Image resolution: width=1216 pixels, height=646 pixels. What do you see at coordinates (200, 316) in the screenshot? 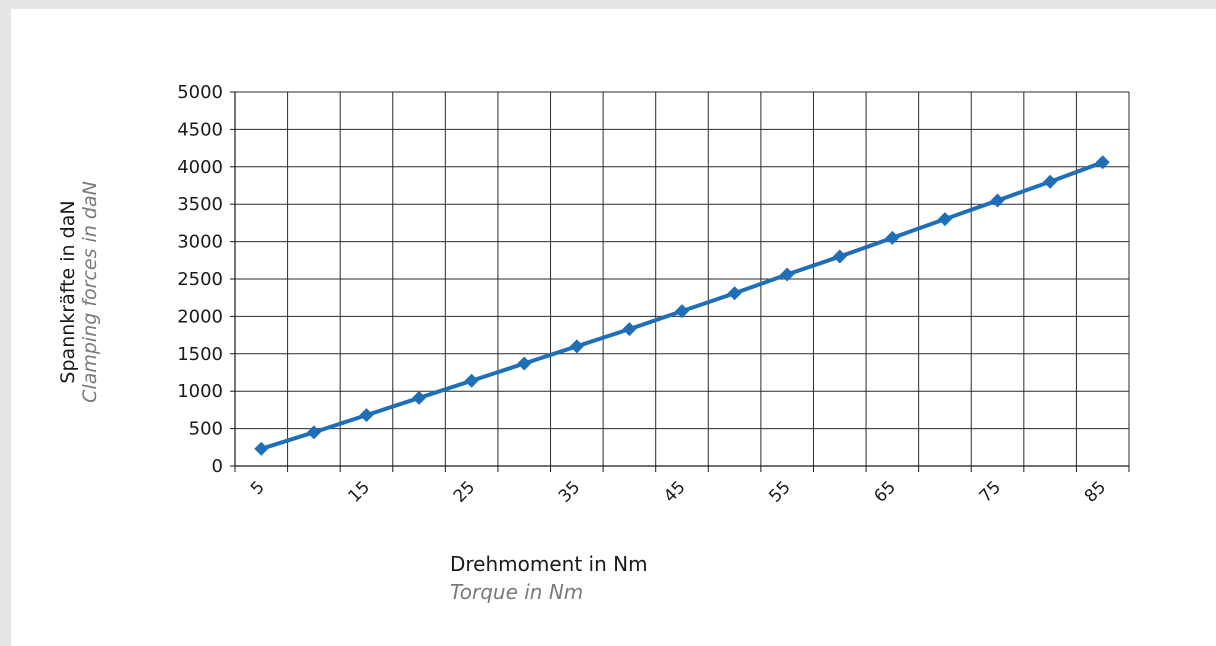
I see `y-tick-label: 2000` at bounding box center [200, 316].